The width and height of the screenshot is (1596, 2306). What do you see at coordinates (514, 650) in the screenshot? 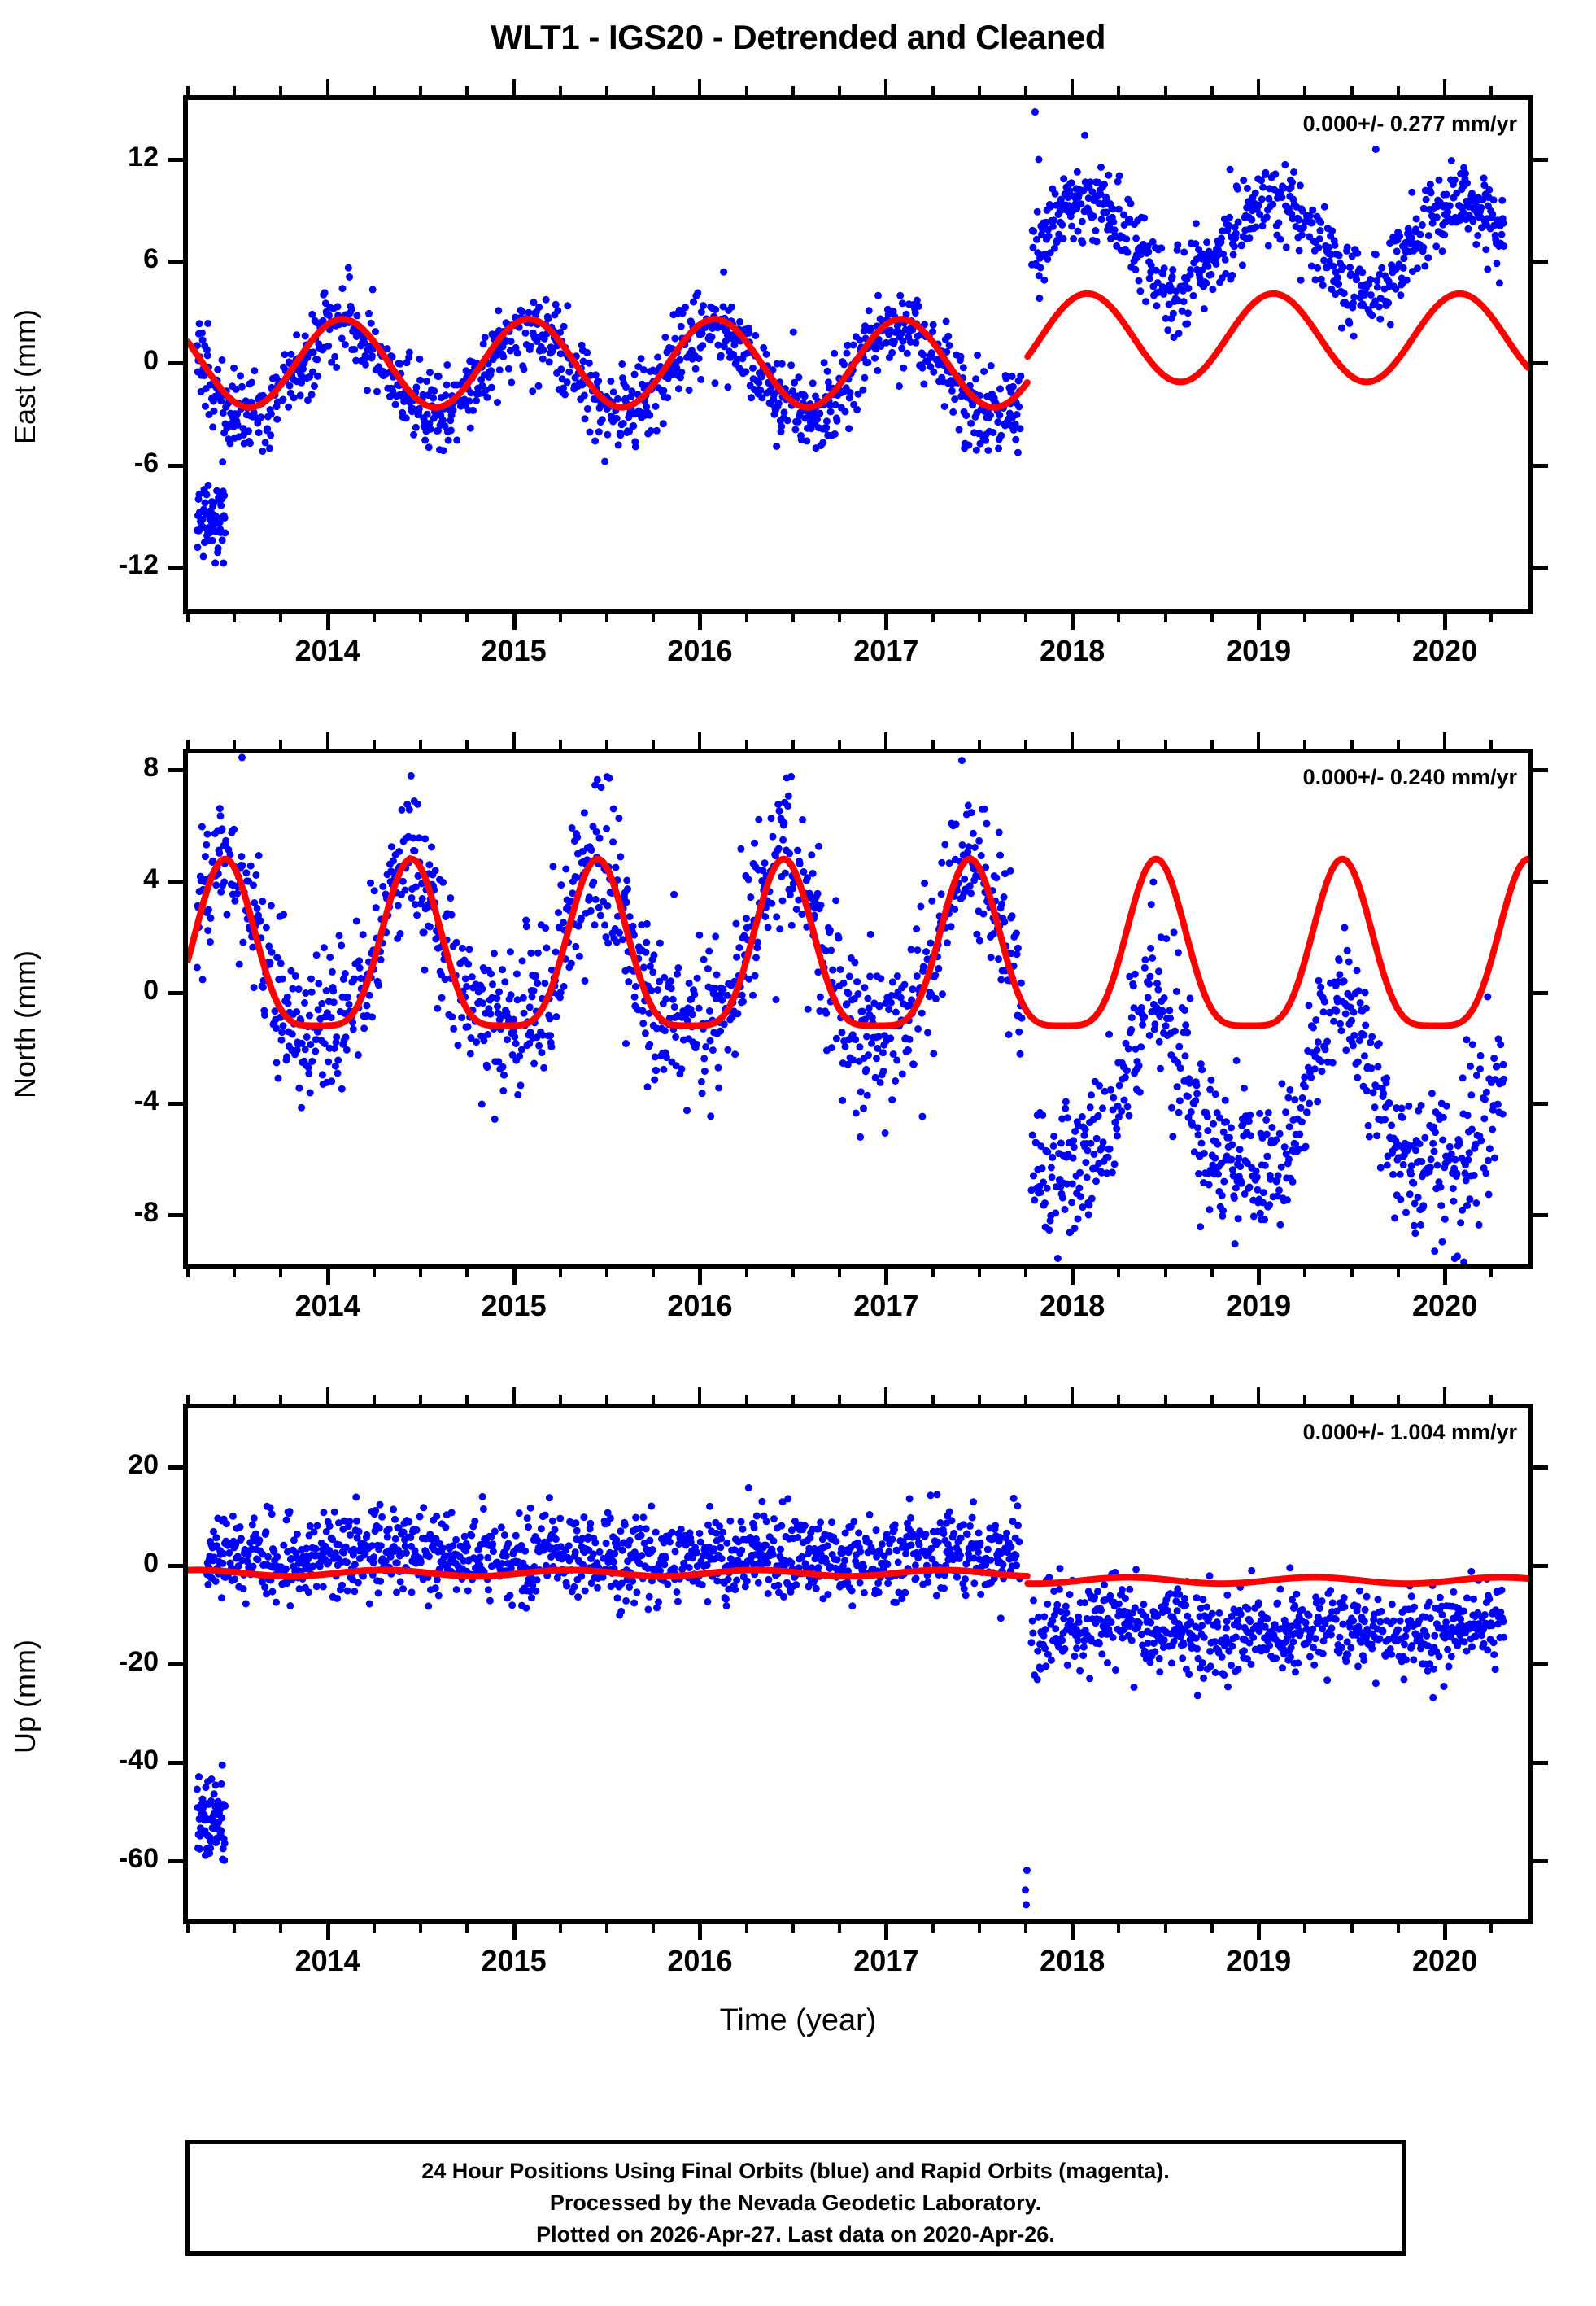
I see `x-tick-label: 2015` at bounding box center [514, 650].